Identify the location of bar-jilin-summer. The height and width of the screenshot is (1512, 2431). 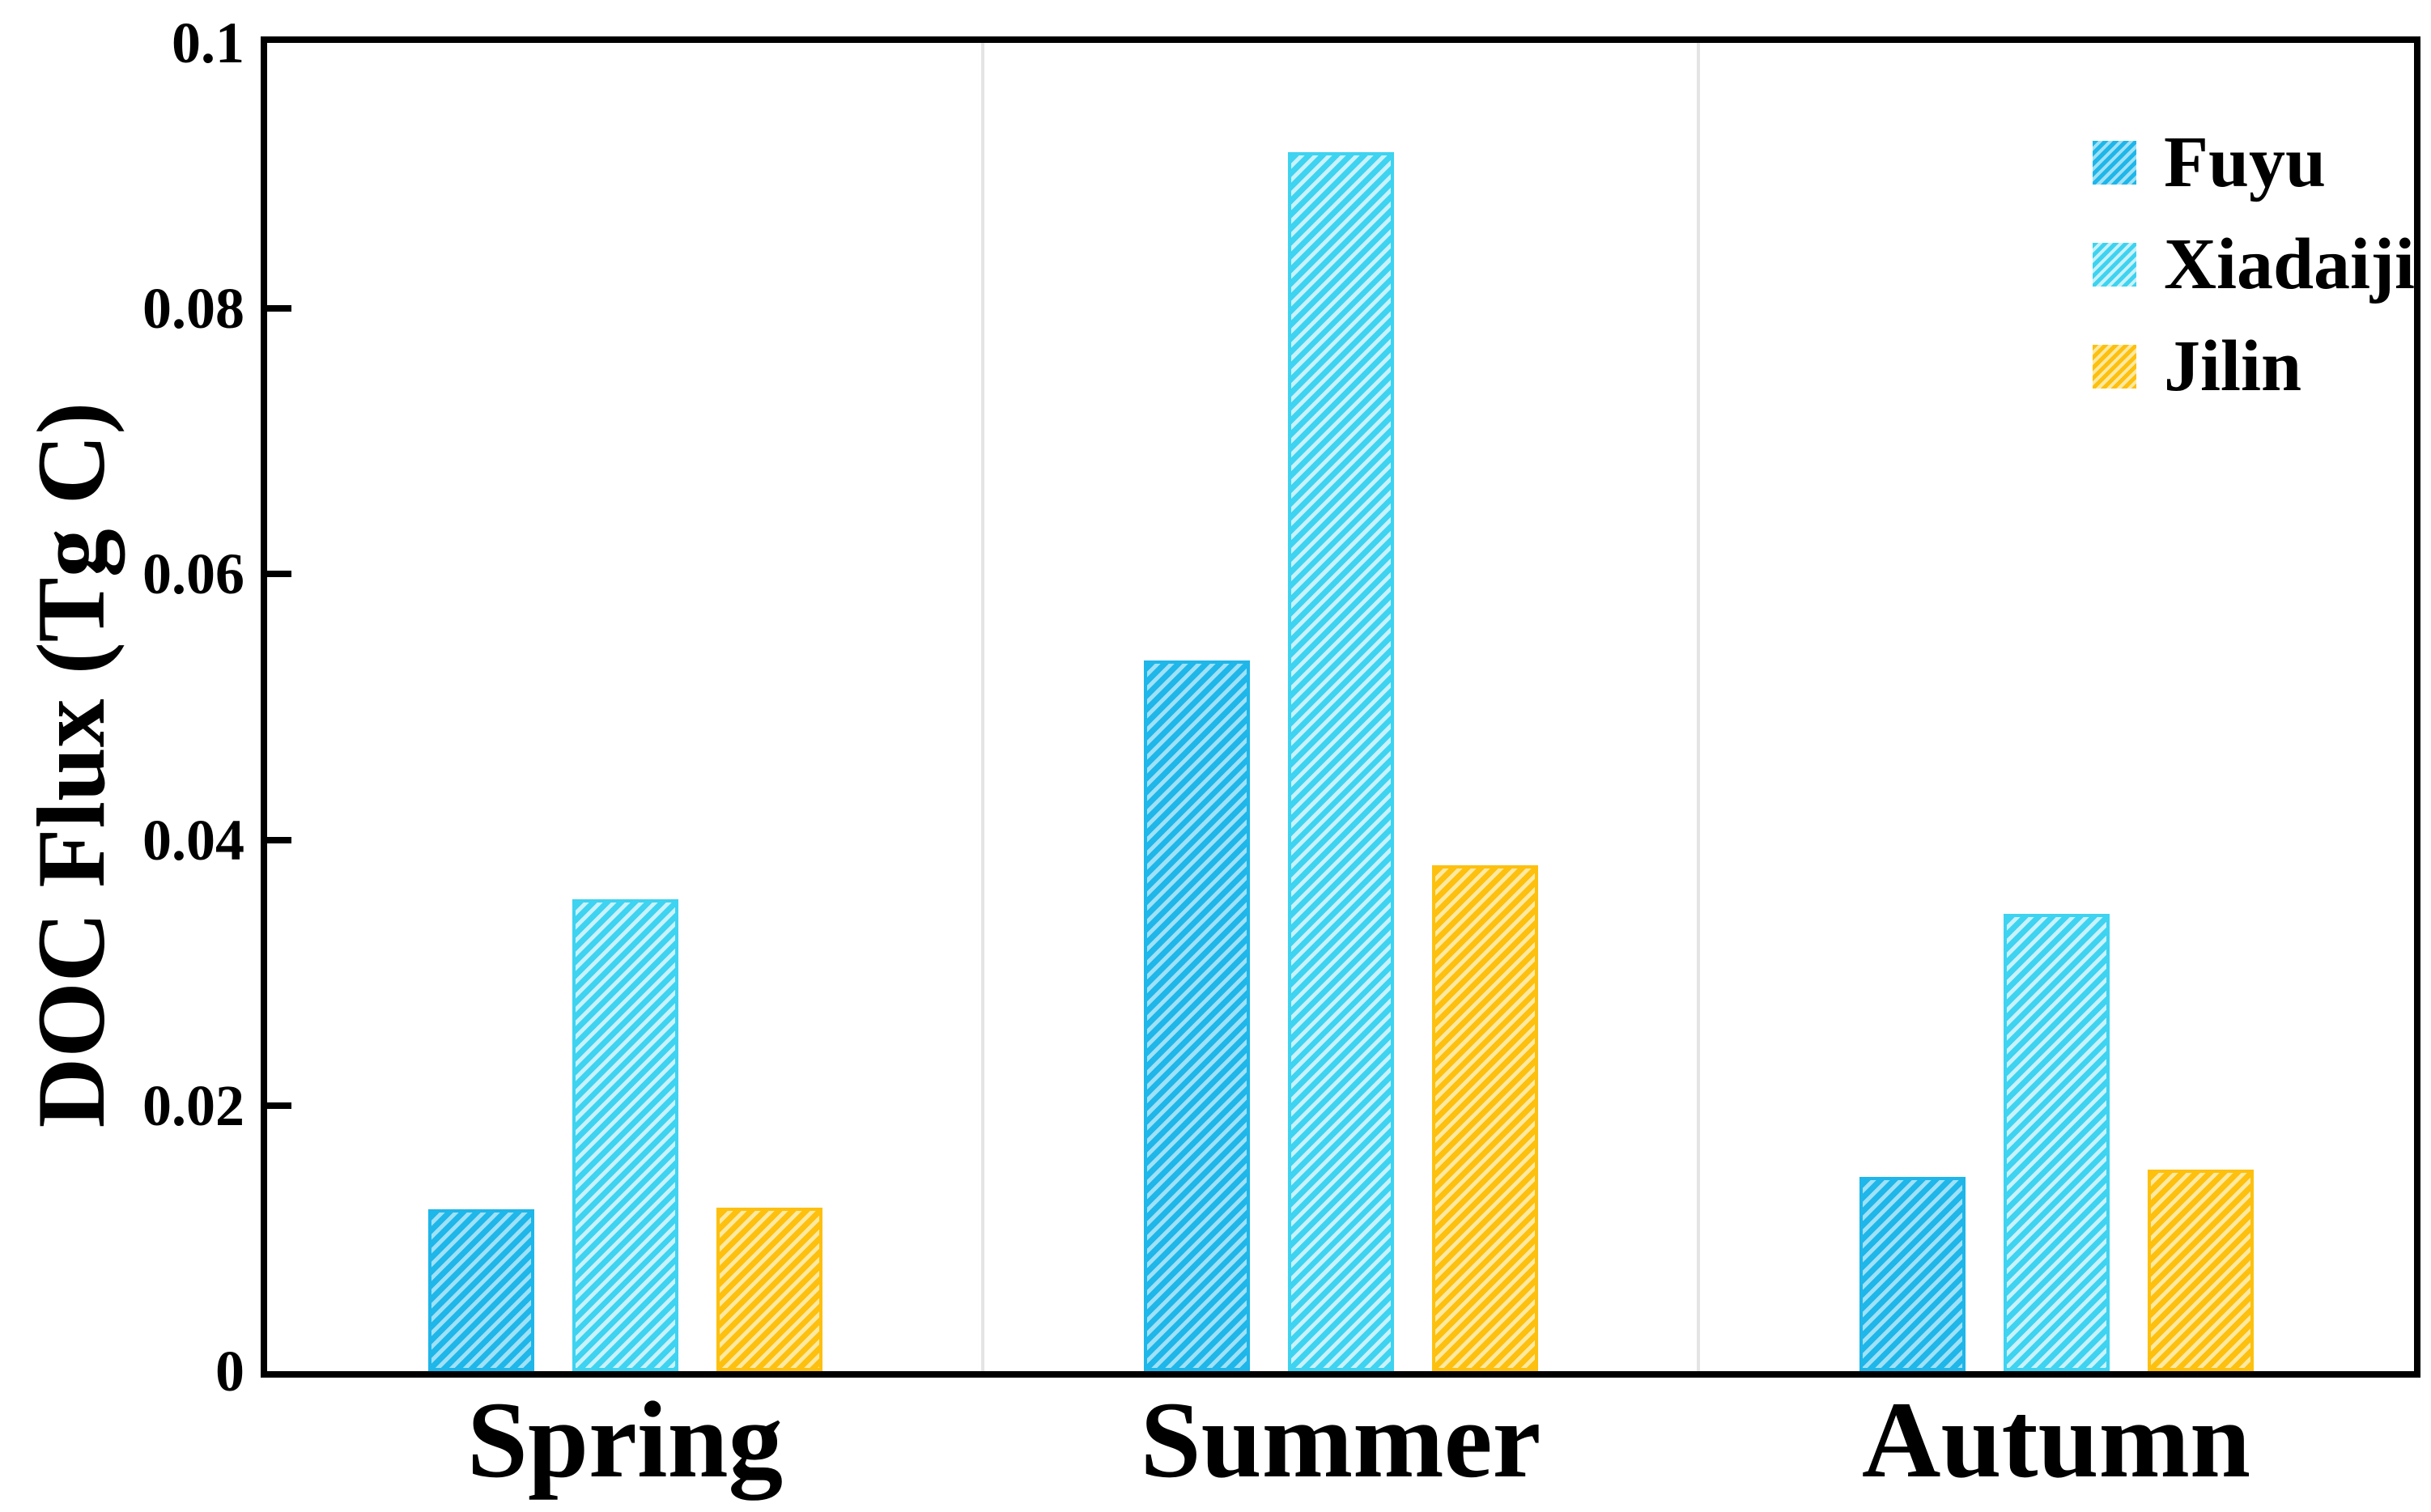
(1485, 1118).